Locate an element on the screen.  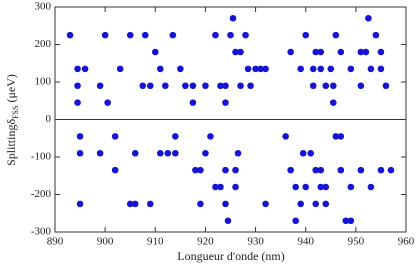
x-tick-label: 920 is located at coordinates (205, 242).